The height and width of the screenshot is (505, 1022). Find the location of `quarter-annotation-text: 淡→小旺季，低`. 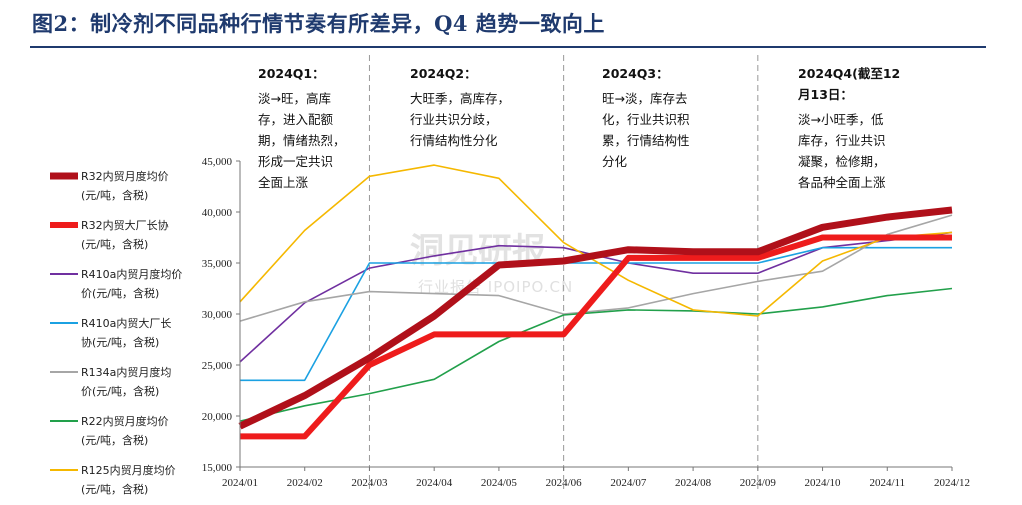

quarter-annotation-text: 淡→小旺季，低 is located at coordinates (841, 119).